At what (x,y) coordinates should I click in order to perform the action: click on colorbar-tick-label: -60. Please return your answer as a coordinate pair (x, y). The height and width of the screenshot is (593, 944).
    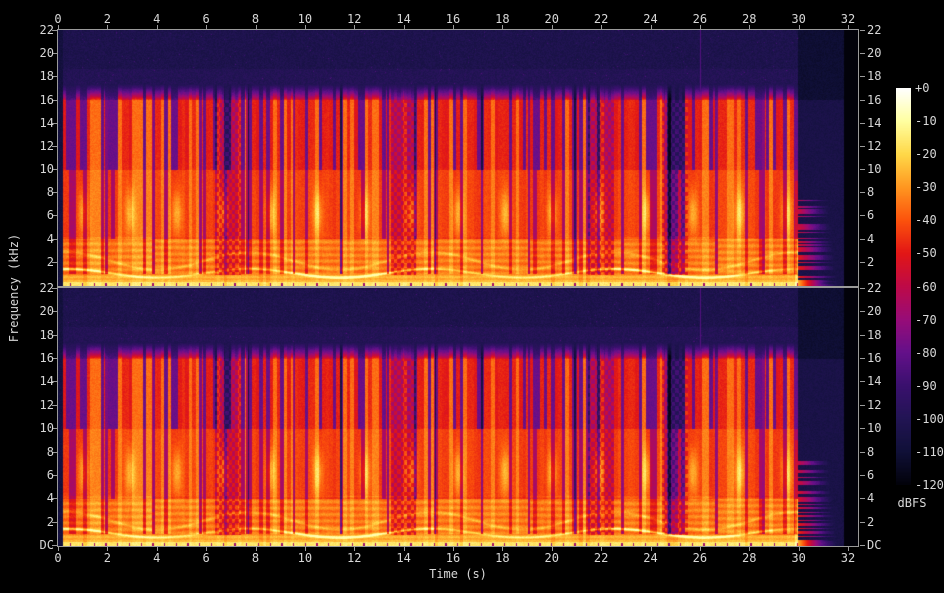
    Looking at the image, I should click on (926, 286).